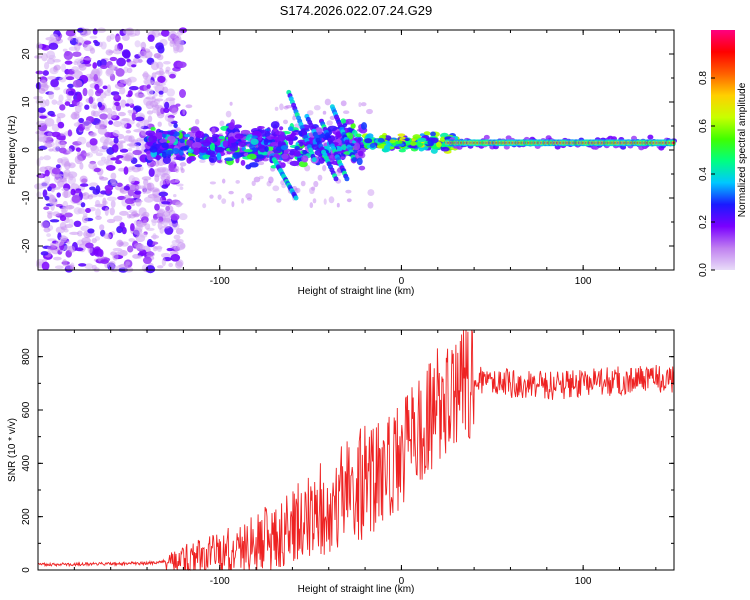  I want to click on spectrogram-y-axis-label: Frequency (Hz), so click(12, 150).